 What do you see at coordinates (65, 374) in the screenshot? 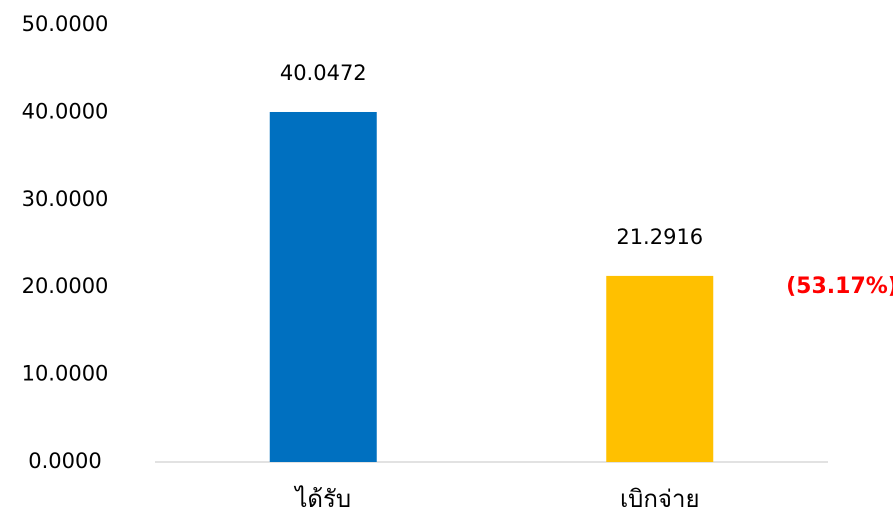
I see `y-tick-label: 10.0000` at bounding box center [65, 374].